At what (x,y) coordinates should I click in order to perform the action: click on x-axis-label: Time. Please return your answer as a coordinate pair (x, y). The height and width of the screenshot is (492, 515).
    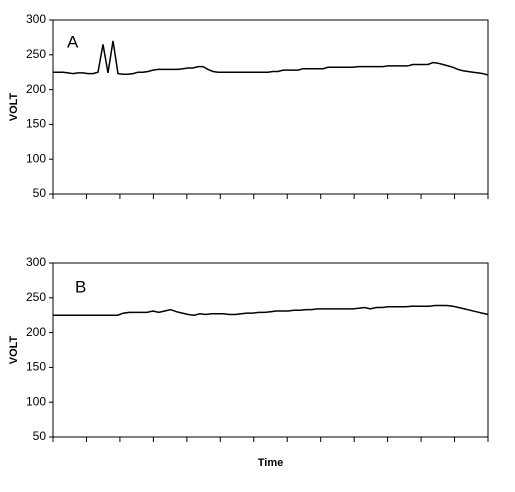
    Looking at the image, I should click on (270, 463).